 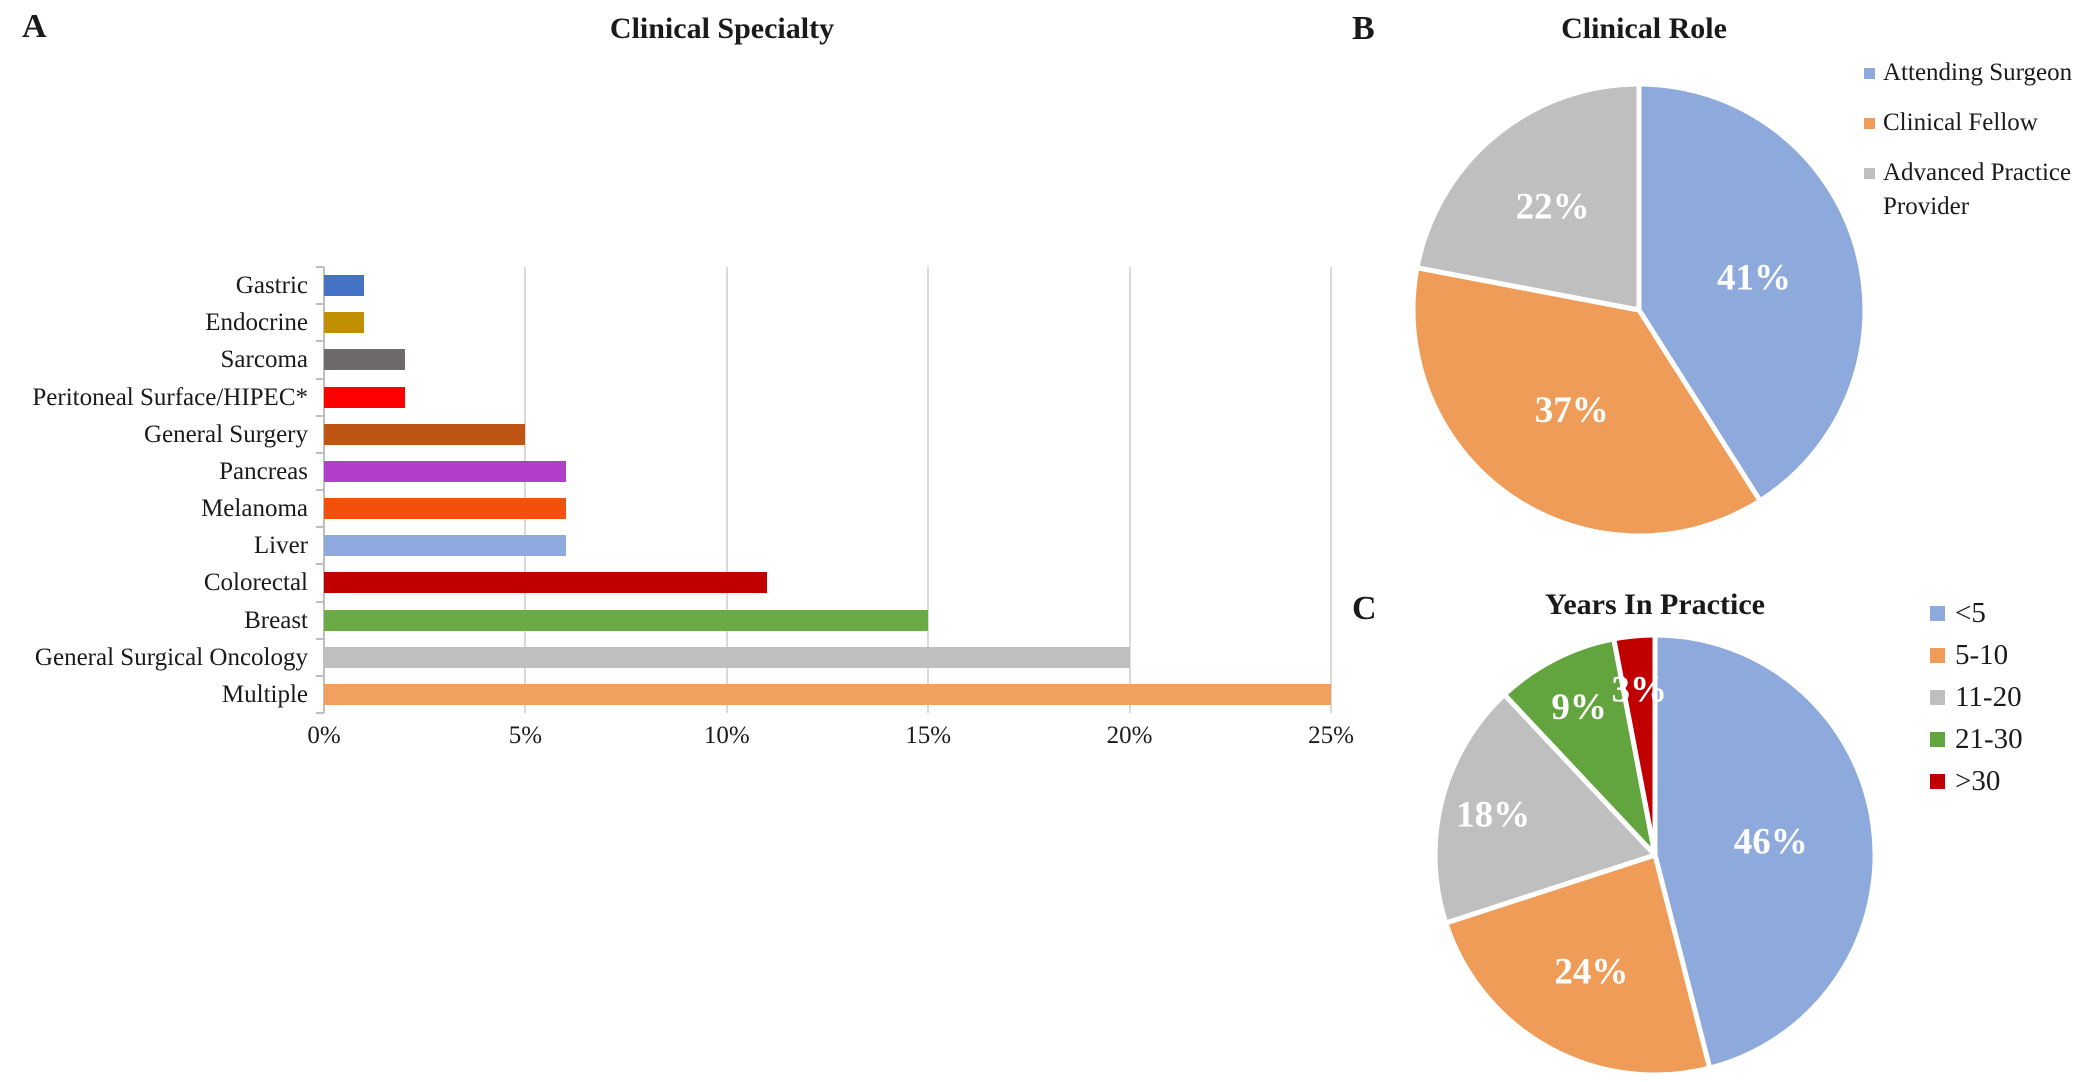 I want to click on pie-slice-label-11-20: 18%, so click(x=1493, y=814).